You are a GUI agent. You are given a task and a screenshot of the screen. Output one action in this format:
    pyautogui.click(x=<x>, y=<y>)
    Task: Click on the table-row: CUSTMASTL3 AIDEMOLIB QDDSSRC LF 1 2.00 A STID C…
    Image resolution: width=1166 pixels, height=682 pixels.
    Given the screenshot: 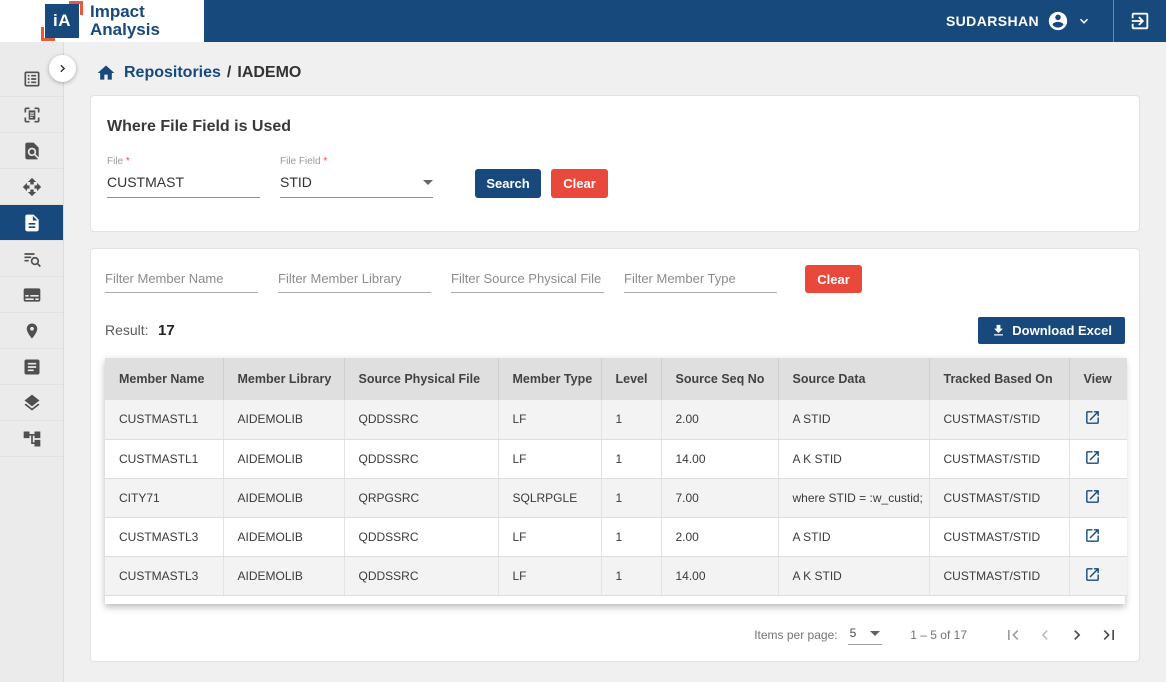 What is the action you would take?
    pyautogui.click(x=616, y=537)
    